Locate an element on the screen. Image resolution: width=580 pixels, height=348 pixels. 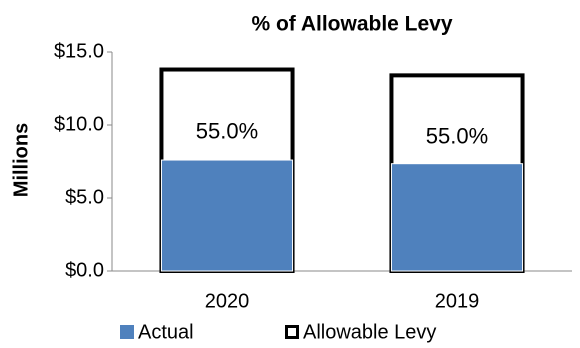
y-tick-label: $15.0 is located at coordinates (79, 51).